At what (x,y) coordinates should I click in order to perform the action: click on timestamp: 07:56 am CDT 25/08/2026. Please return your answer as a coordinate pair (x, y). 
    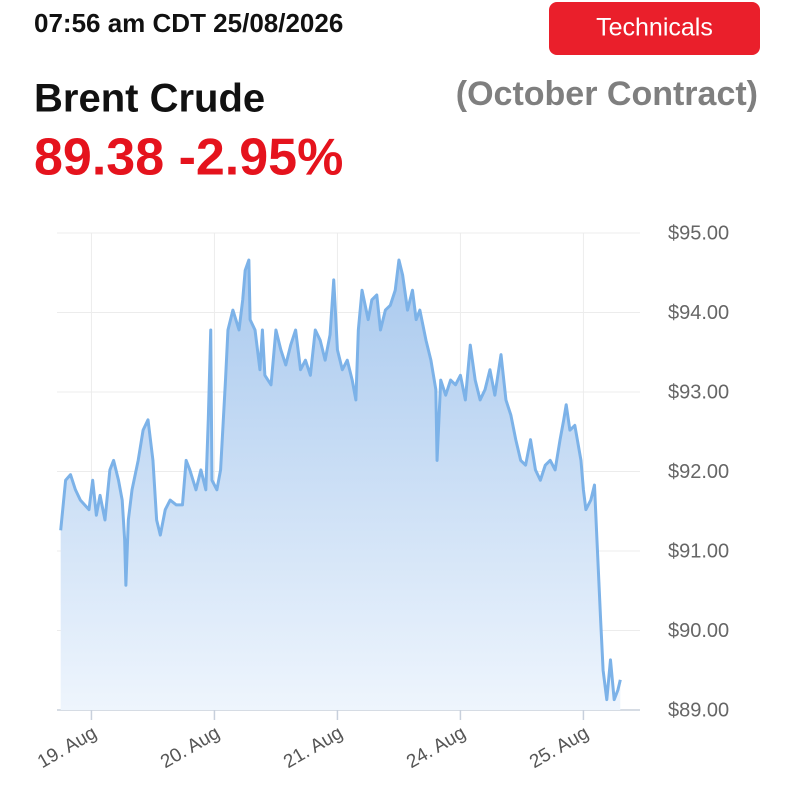
    Looking at the image, I should click on (188, 23).